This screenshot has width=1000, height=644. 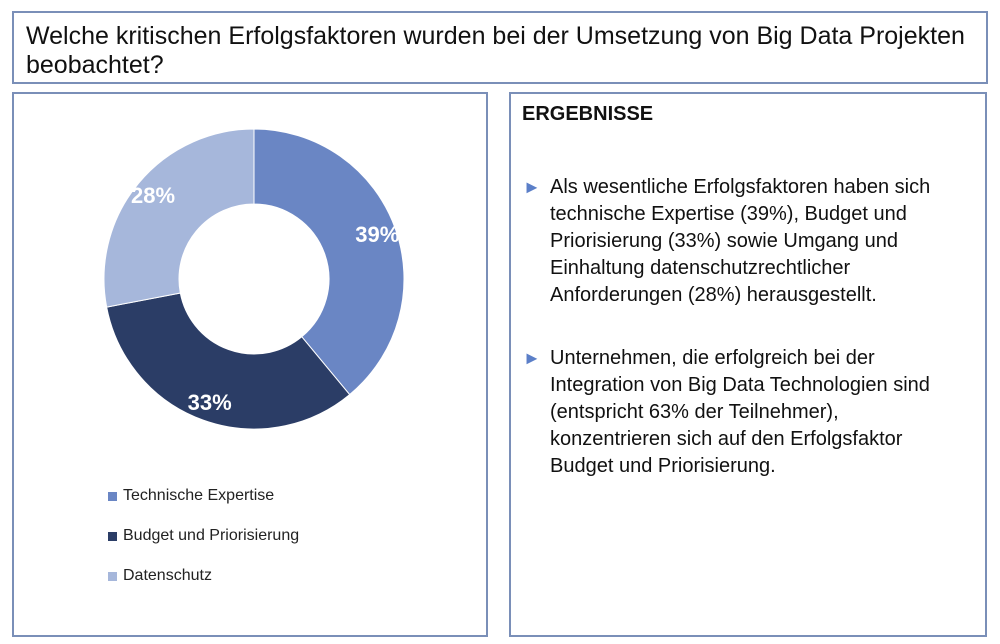 I want to click on legend-label: Technische Expertise, so click(x=199, y=495).